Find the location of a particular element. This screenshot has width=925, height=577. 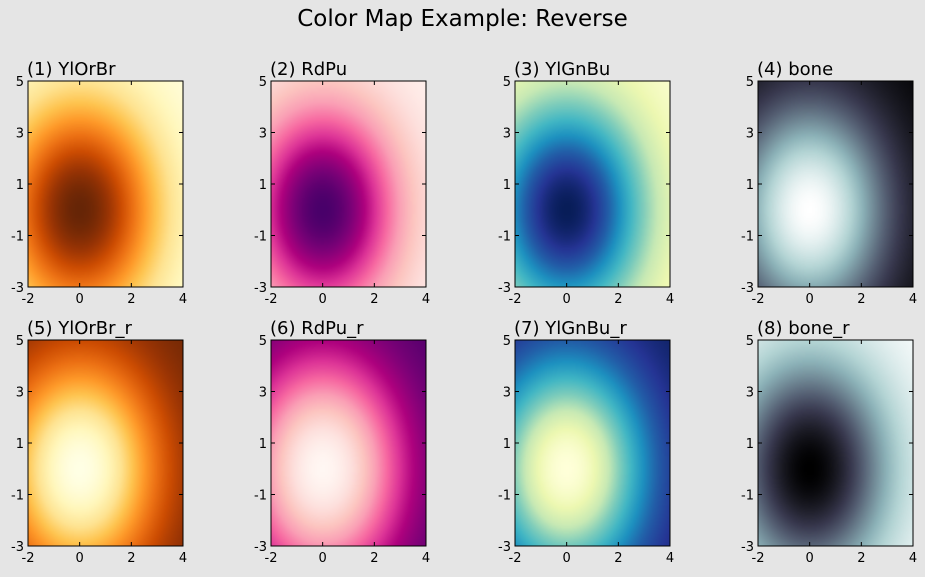

subplot-title: (5) YlOrBr_r is located at coordinates (80, 328).